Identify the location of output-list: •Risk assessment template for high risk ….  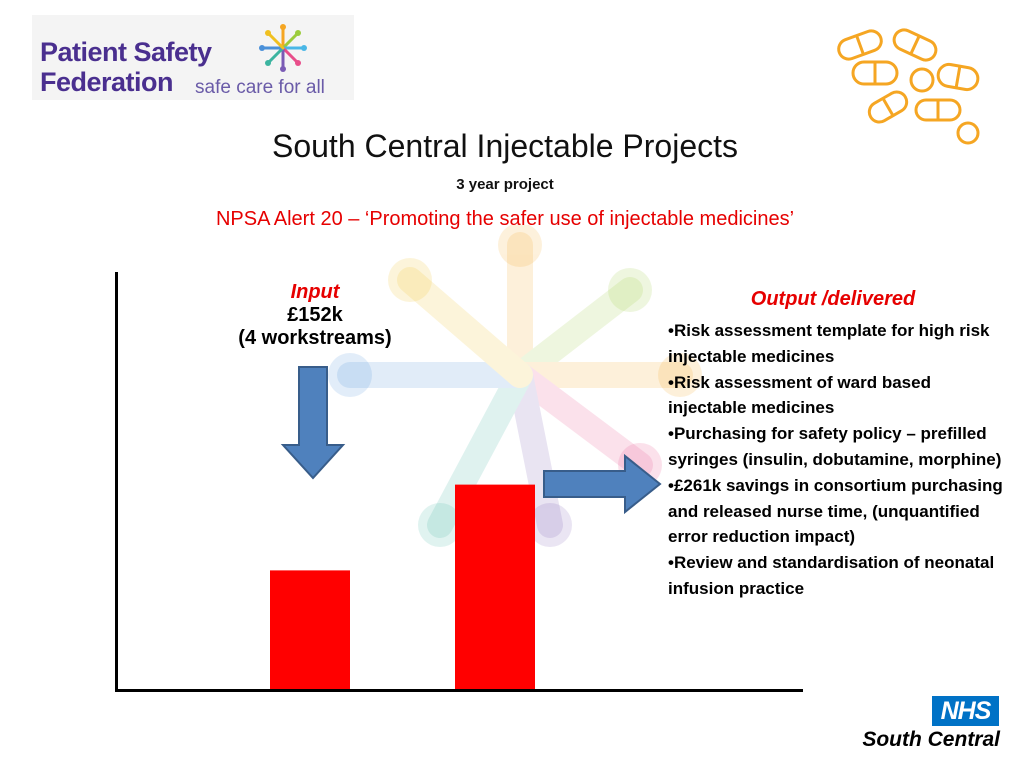
(838, 460).